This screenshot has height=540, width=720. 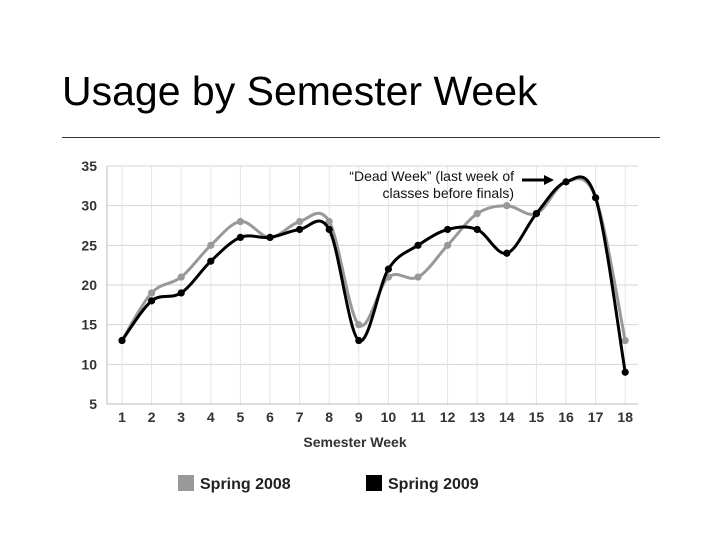 I want to click on x-tick-label: 18, so click(x=625, y=417).